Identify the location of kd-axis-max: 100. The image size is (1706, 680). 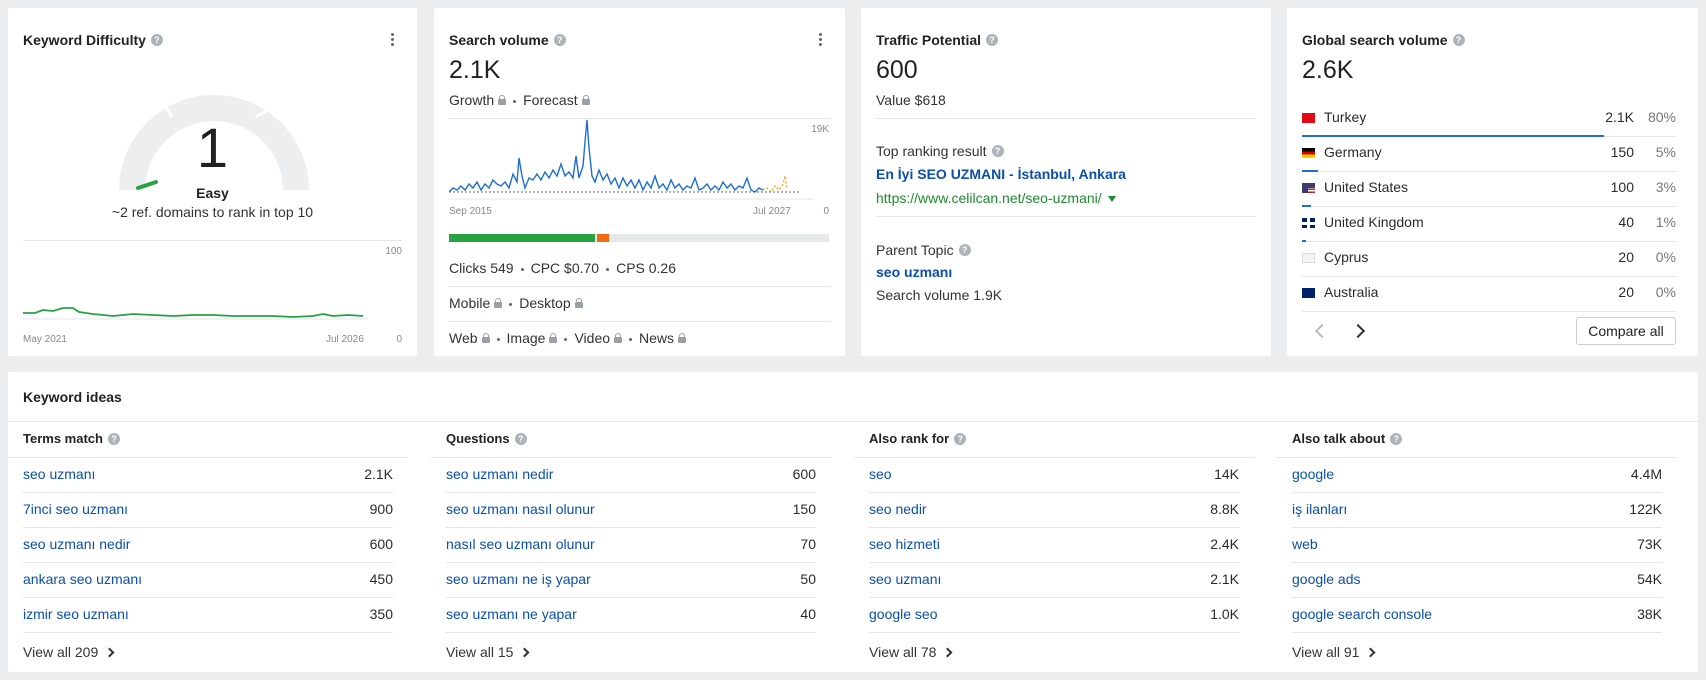
(393, 251).